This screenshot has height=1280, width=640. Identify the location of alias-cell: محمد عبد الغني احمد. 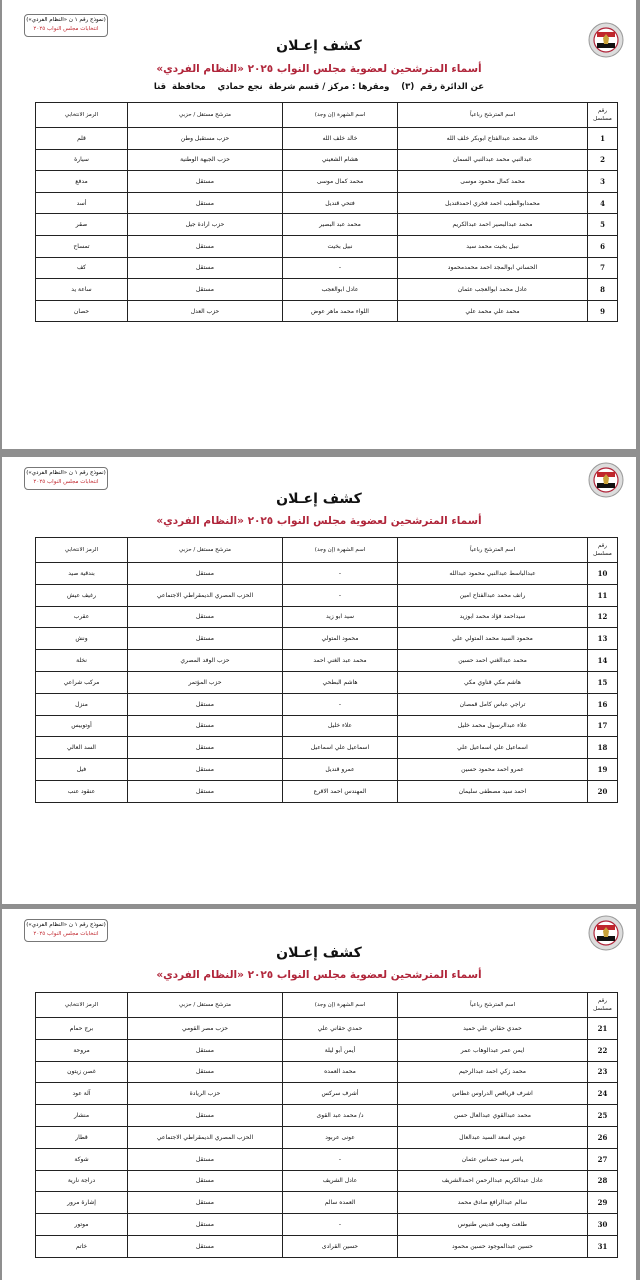
(340, 660).